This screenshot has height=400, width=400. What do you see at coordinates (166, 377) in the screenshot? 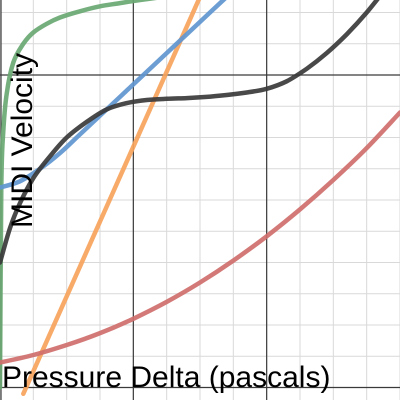
I see `x-axis-label: Pressure Delta (pascals)` at bounding box center [166, 377].